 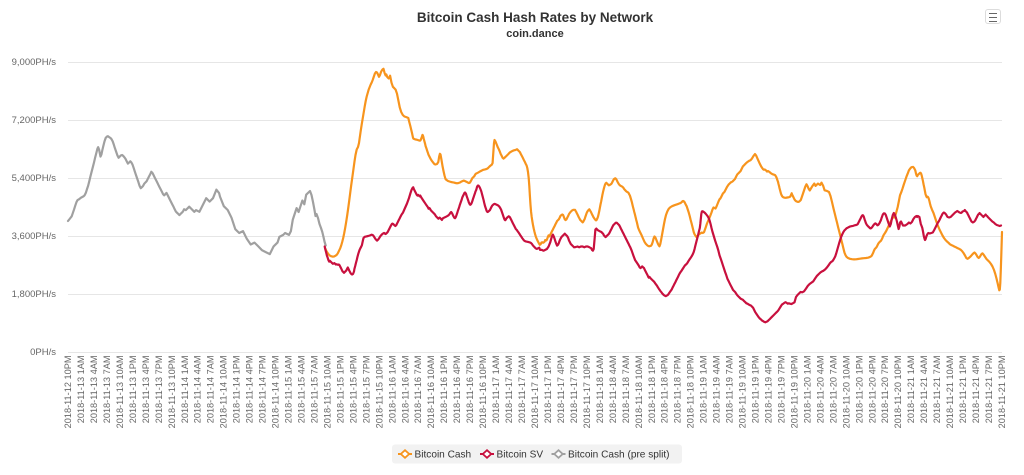 I want to click on svg-text: 2018-11-21 7AM, so click(x=937, y=390).